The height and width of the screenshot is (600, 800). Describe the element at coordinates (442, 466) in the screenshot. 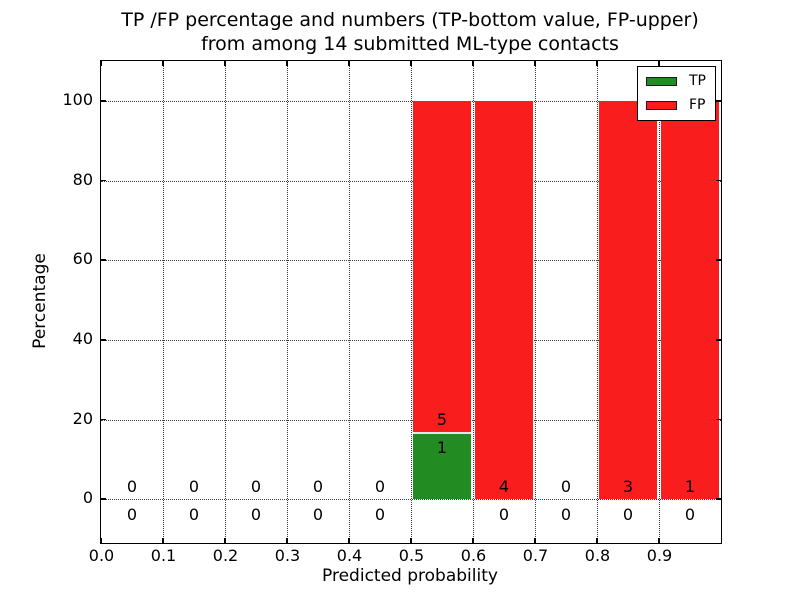

I see `bar-tp-segment` at that location.